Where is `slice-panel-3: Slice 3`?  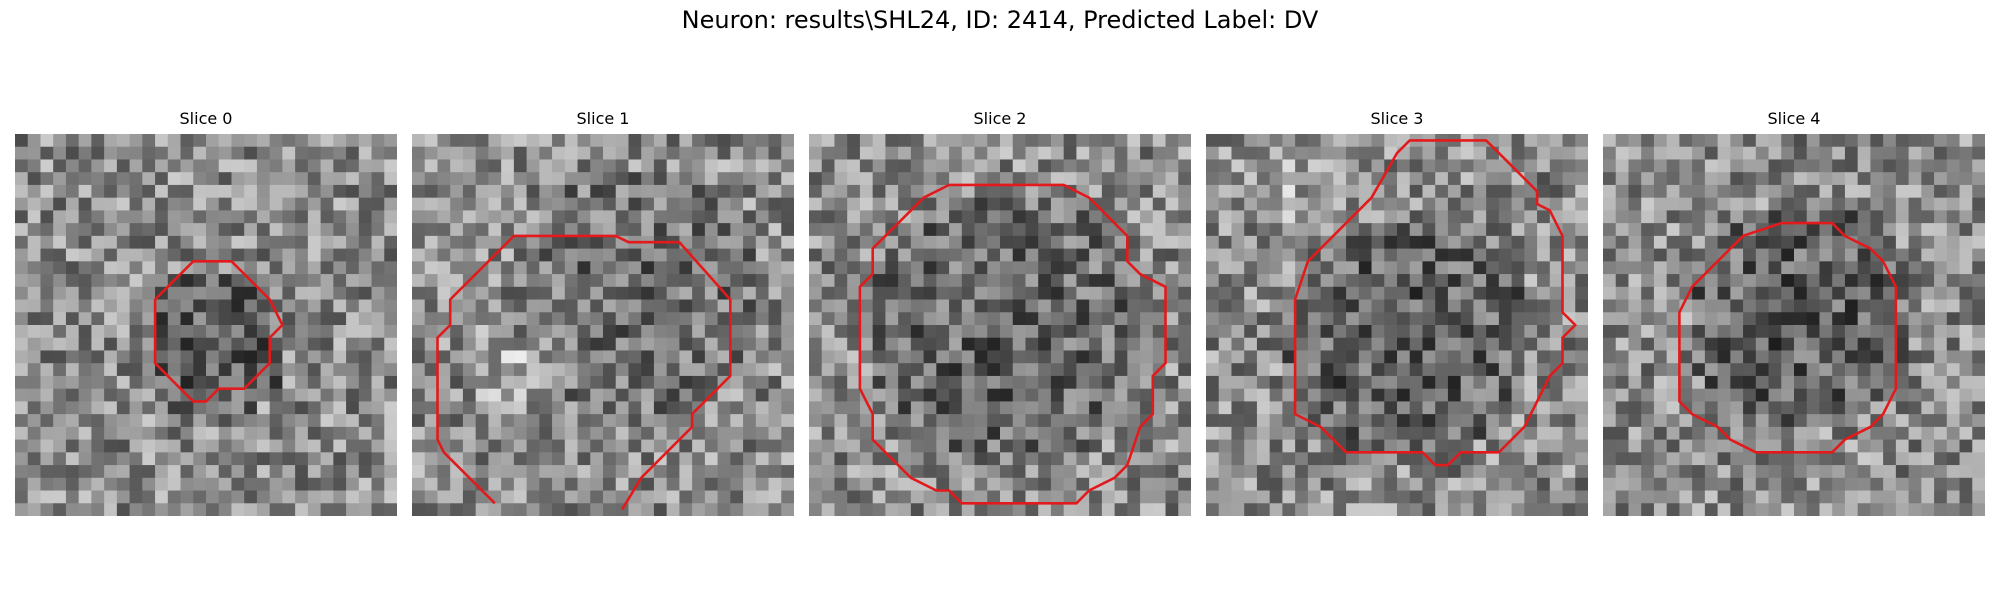 slice-panel-3: Slice 3 is located at coordinates (1397, 312).